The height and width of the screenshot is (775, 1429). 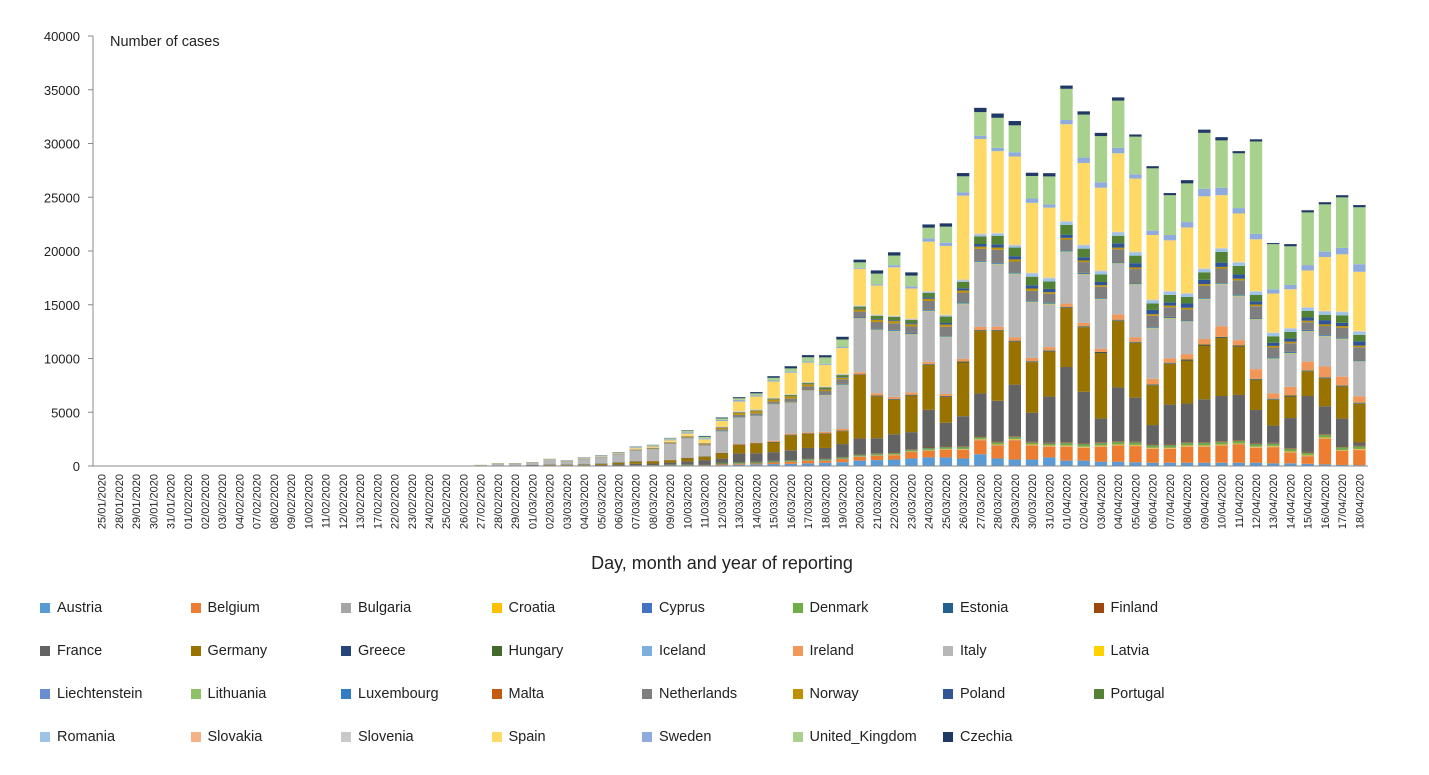 I want to click on x-tick-label: 06/03/2020, so click(x=620, y=501).